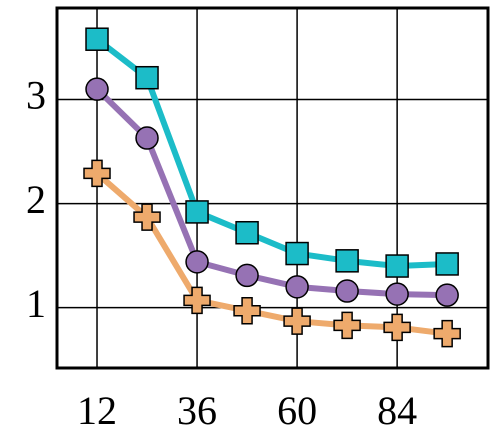 The height and width of the screenshot is (444, 494). What do you see at coordinates (297, 410) in the screenshot?
I see `x-tick-label: 60` at bounding box center [297, 410].